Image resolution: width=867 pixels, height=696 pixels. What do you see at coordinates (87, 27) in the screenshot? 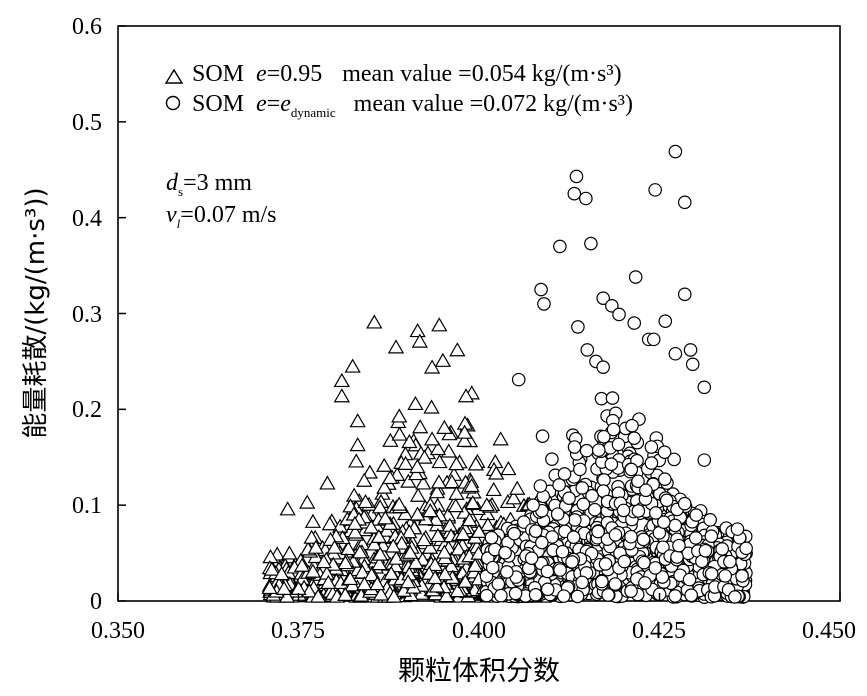
I see `y-tick-label: 0.6` at bounding box center [87, 27].